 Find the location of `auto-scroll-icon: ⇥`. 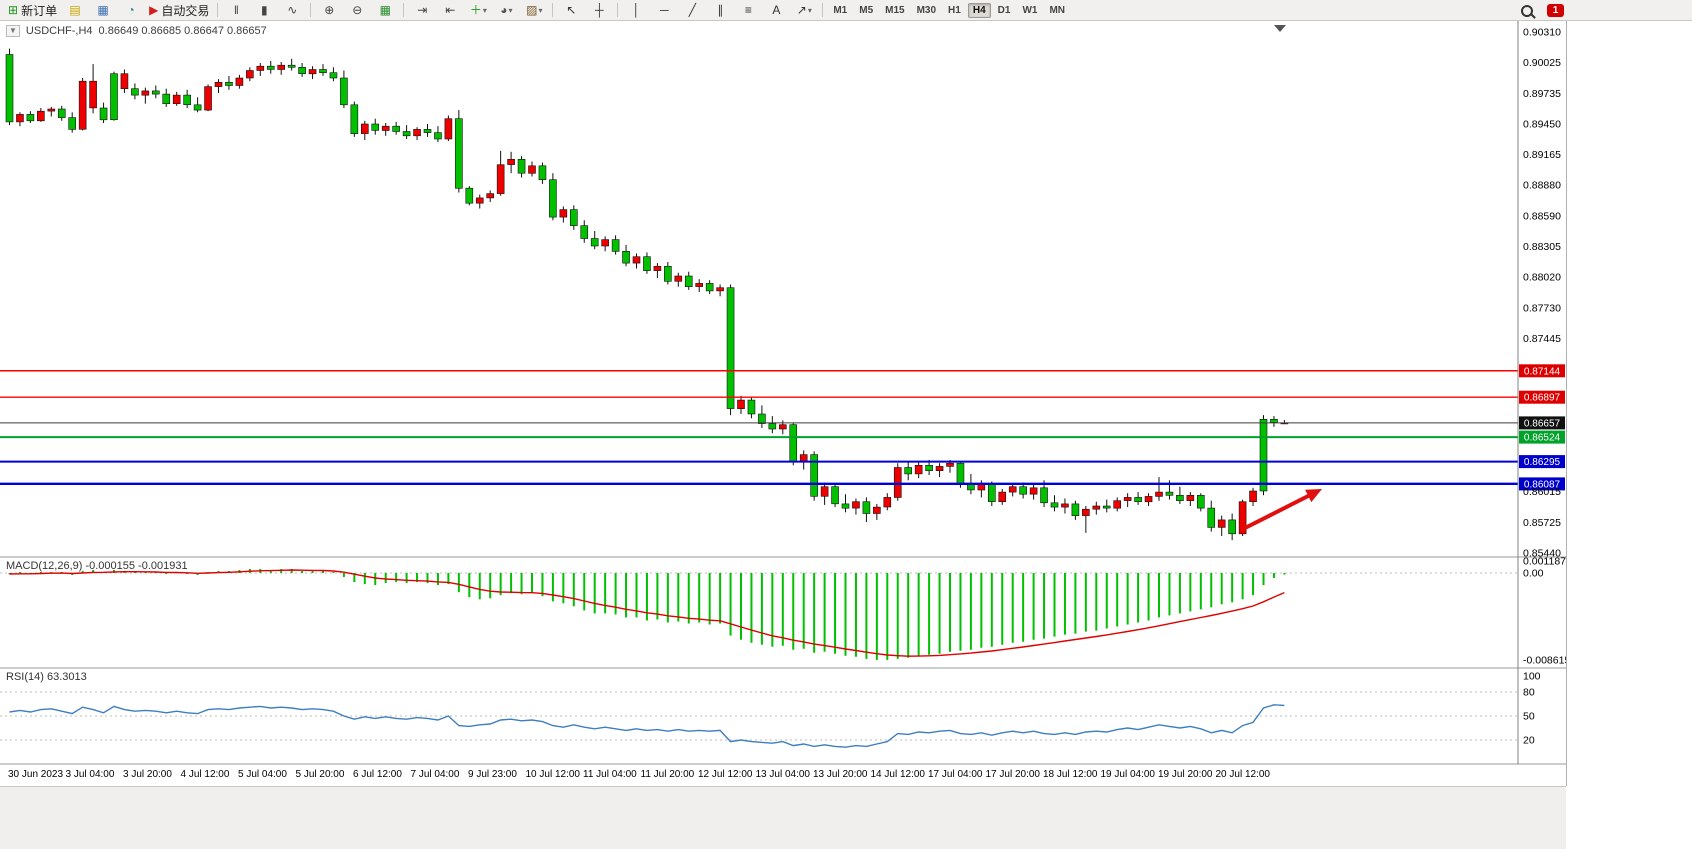

auto-scroll-icon: ⇥ is located at coordinates (422, 10).